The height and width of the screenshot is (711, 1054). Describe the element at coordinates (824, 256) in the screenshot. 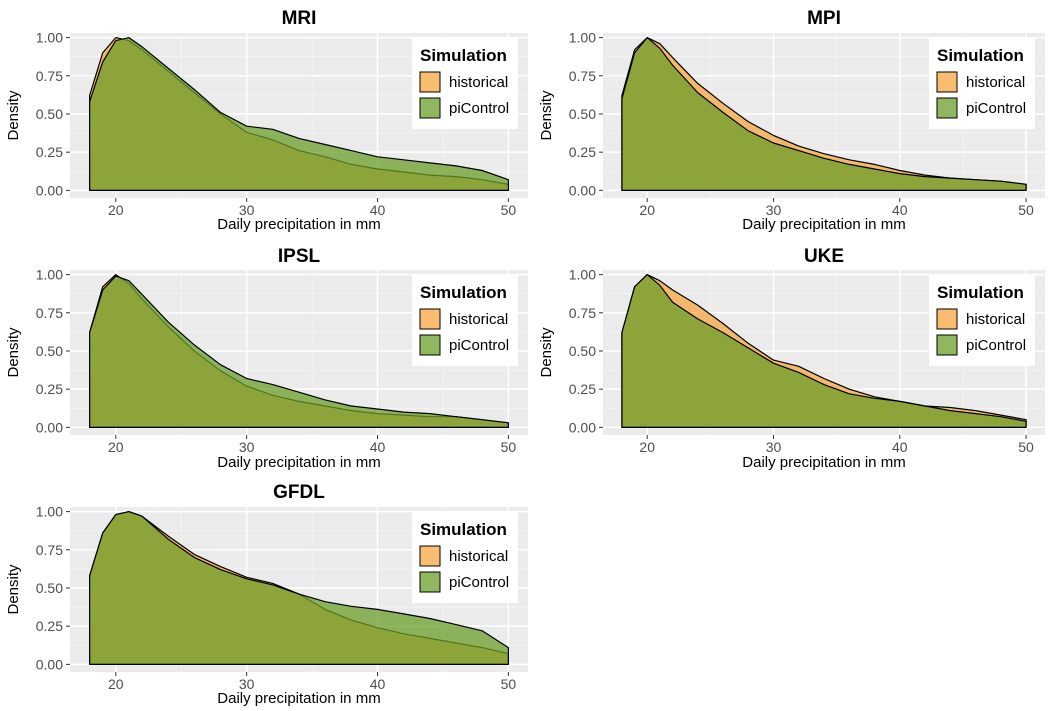

I see `panel-title: UKE` at that location.